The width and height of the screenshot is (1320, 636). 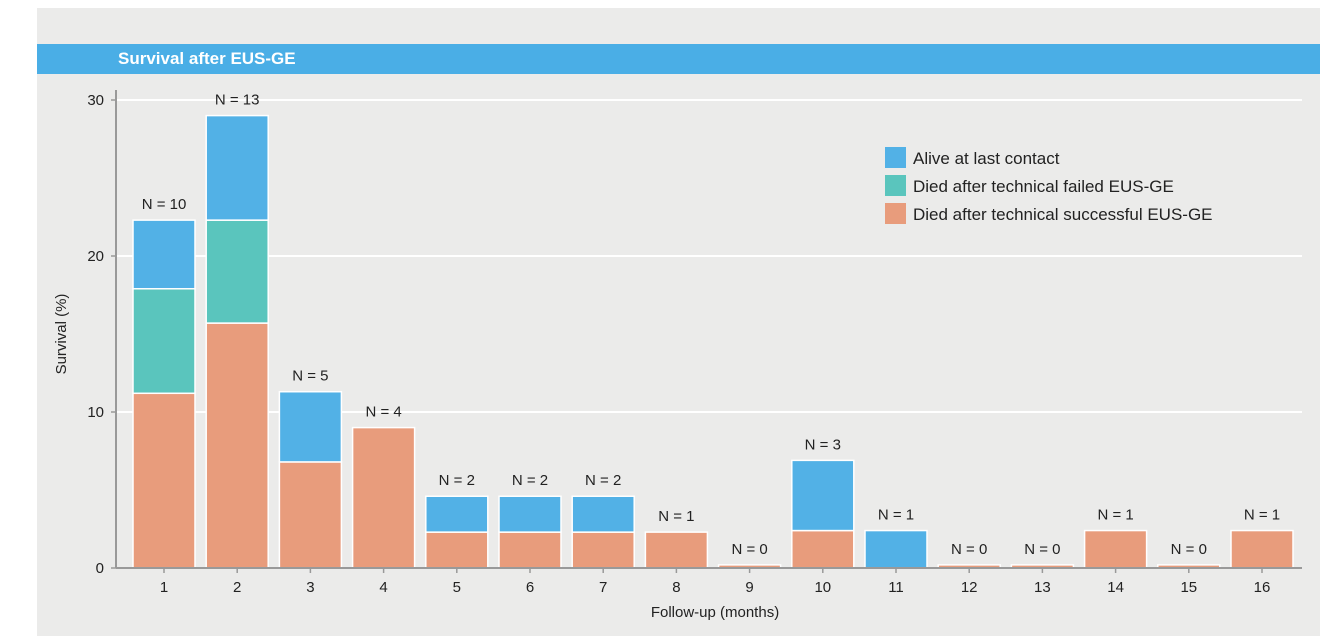 What do you see at coordinates (95, 412) in the screenshot?
I see `y-tick-label: 10` at bounding box center [95, 412].